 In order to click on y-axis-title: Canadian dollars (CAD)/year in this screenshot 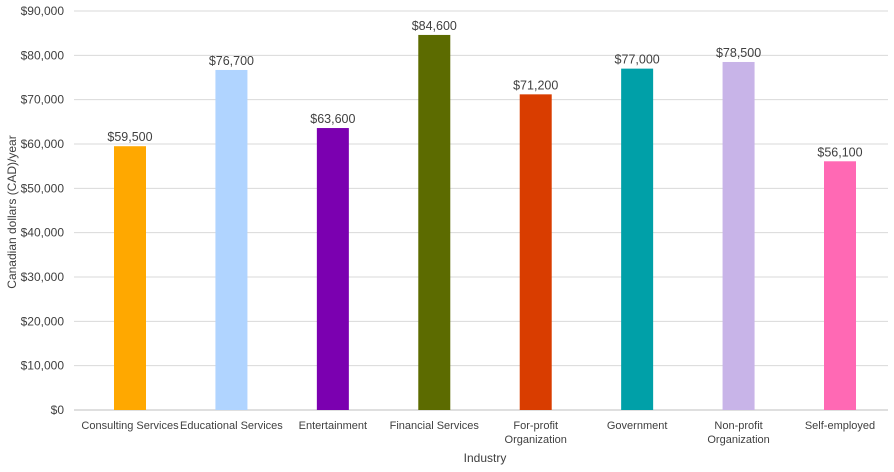, I will do `click(12, 211)`.